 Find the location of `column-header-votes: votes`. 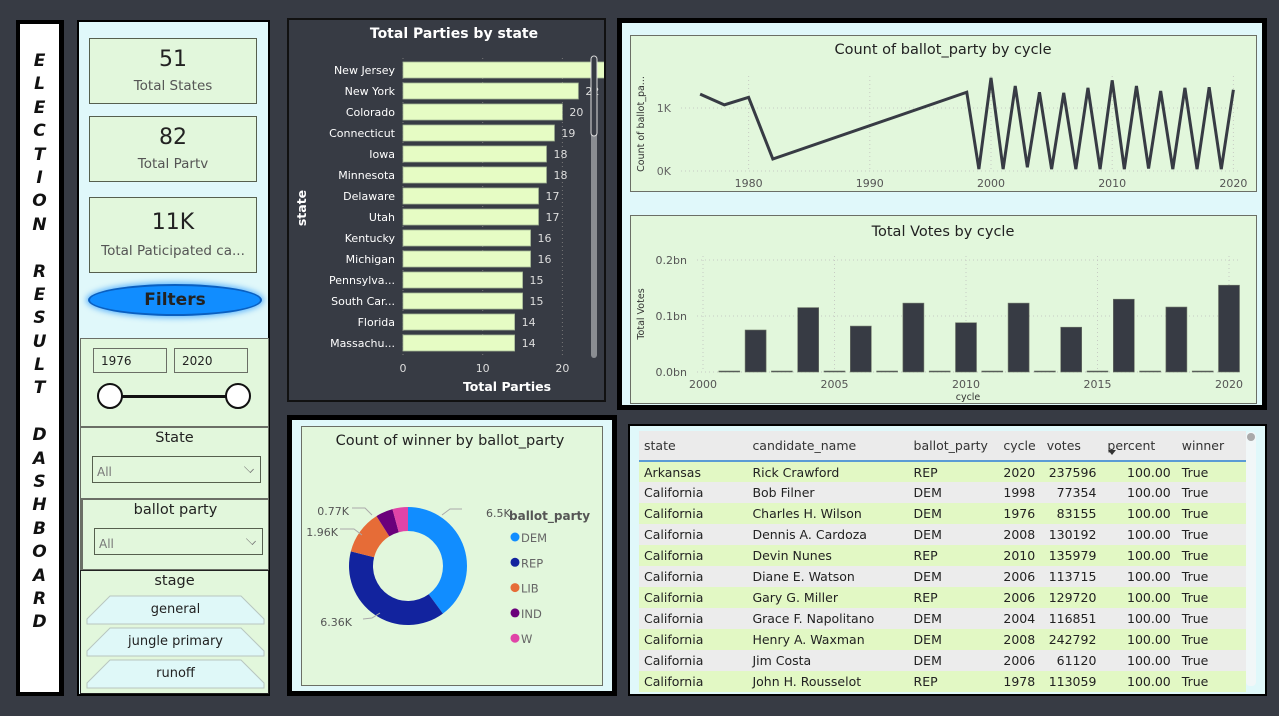

column-header-votes: votes is located at coordinates (1072, 446).